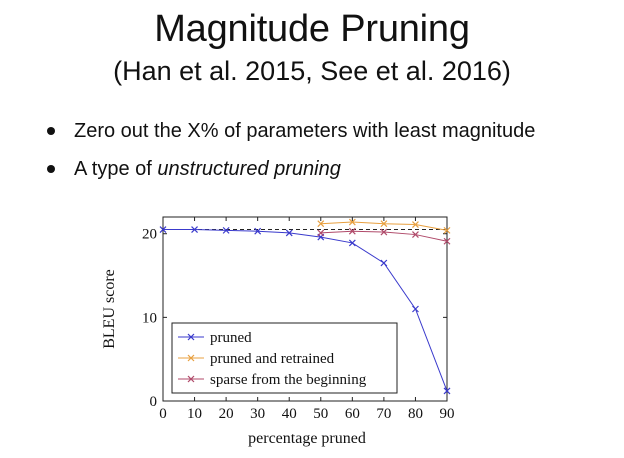 This screenshot has height=458, width=624. I want to click on x-tick-label: 40, so click(289, 414).